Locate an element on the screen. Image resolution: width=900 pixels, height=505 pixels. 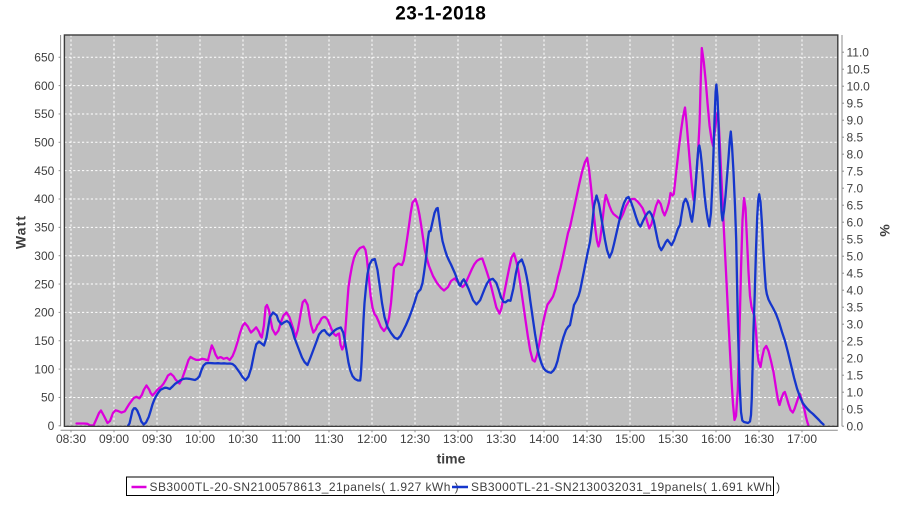
svg-text: 600 is located at coordinates (44, 86).